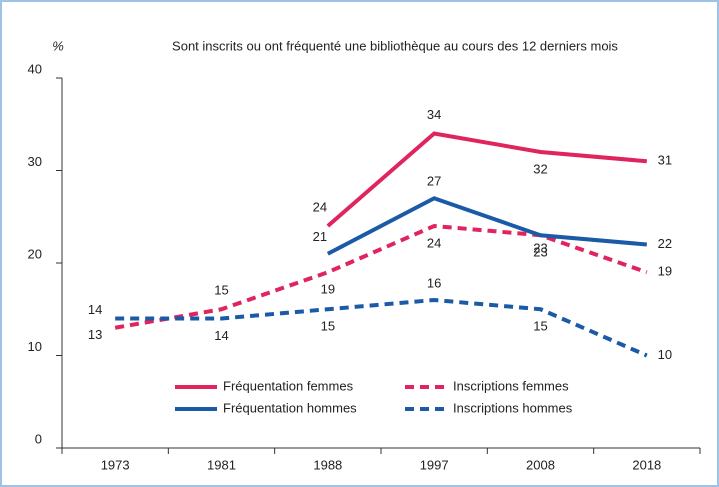 This screenshot has height=487, width=719. Describe the element at coordinates (434, 282) in the screenshot. I see `data-label: 16` at that location.